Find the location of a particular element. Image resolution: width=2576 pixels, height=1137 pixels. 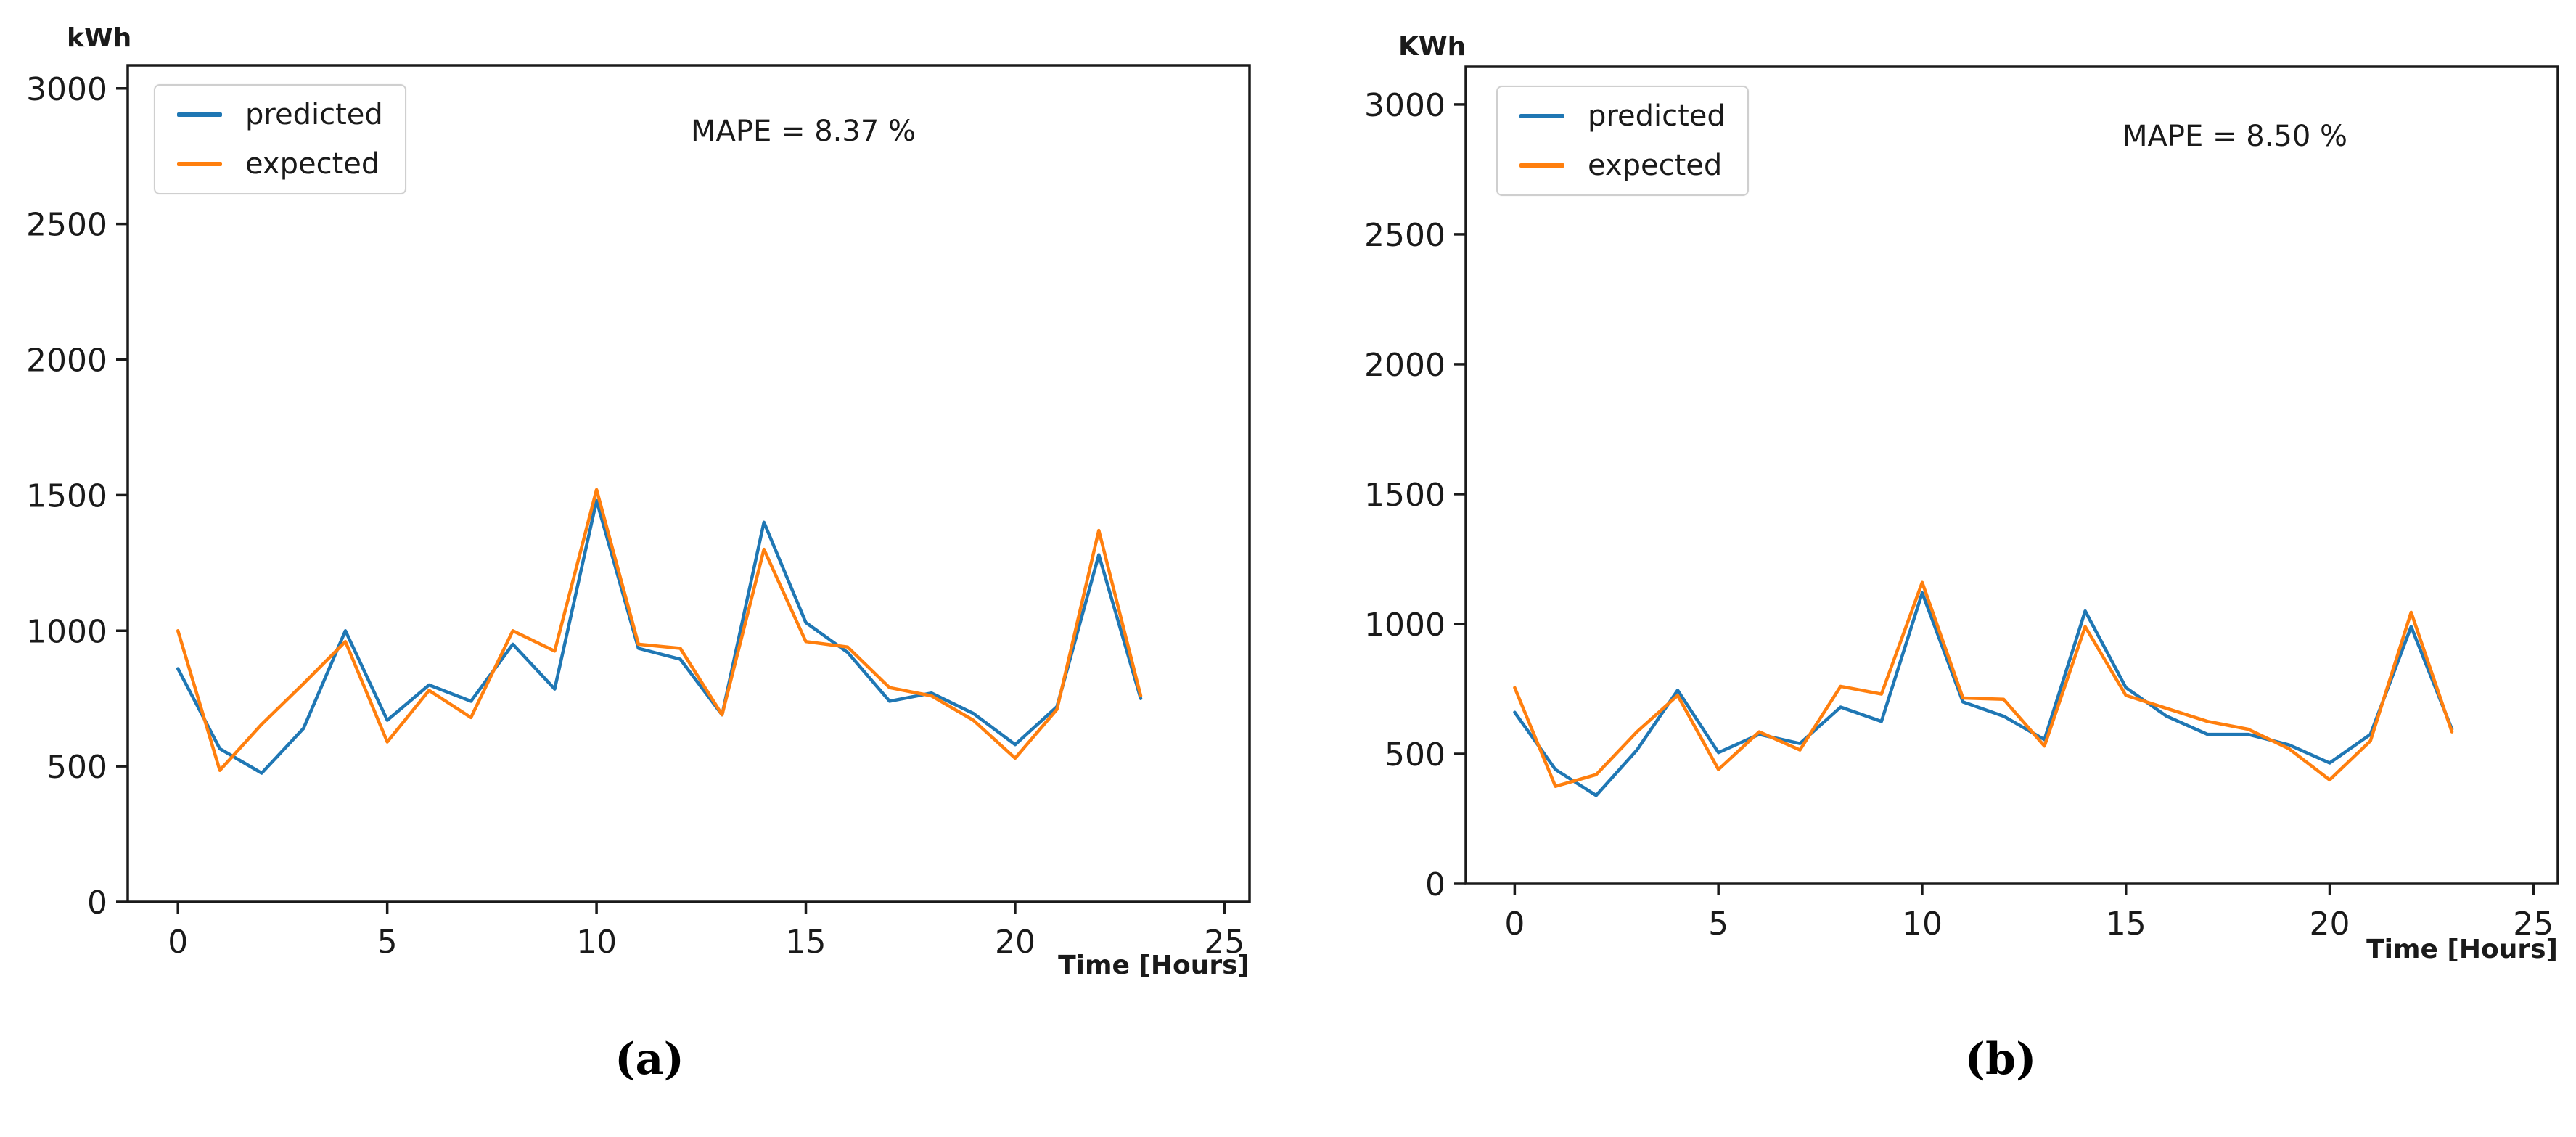

panel-caption-b: (b) is located at coordinates (2000, 1059).